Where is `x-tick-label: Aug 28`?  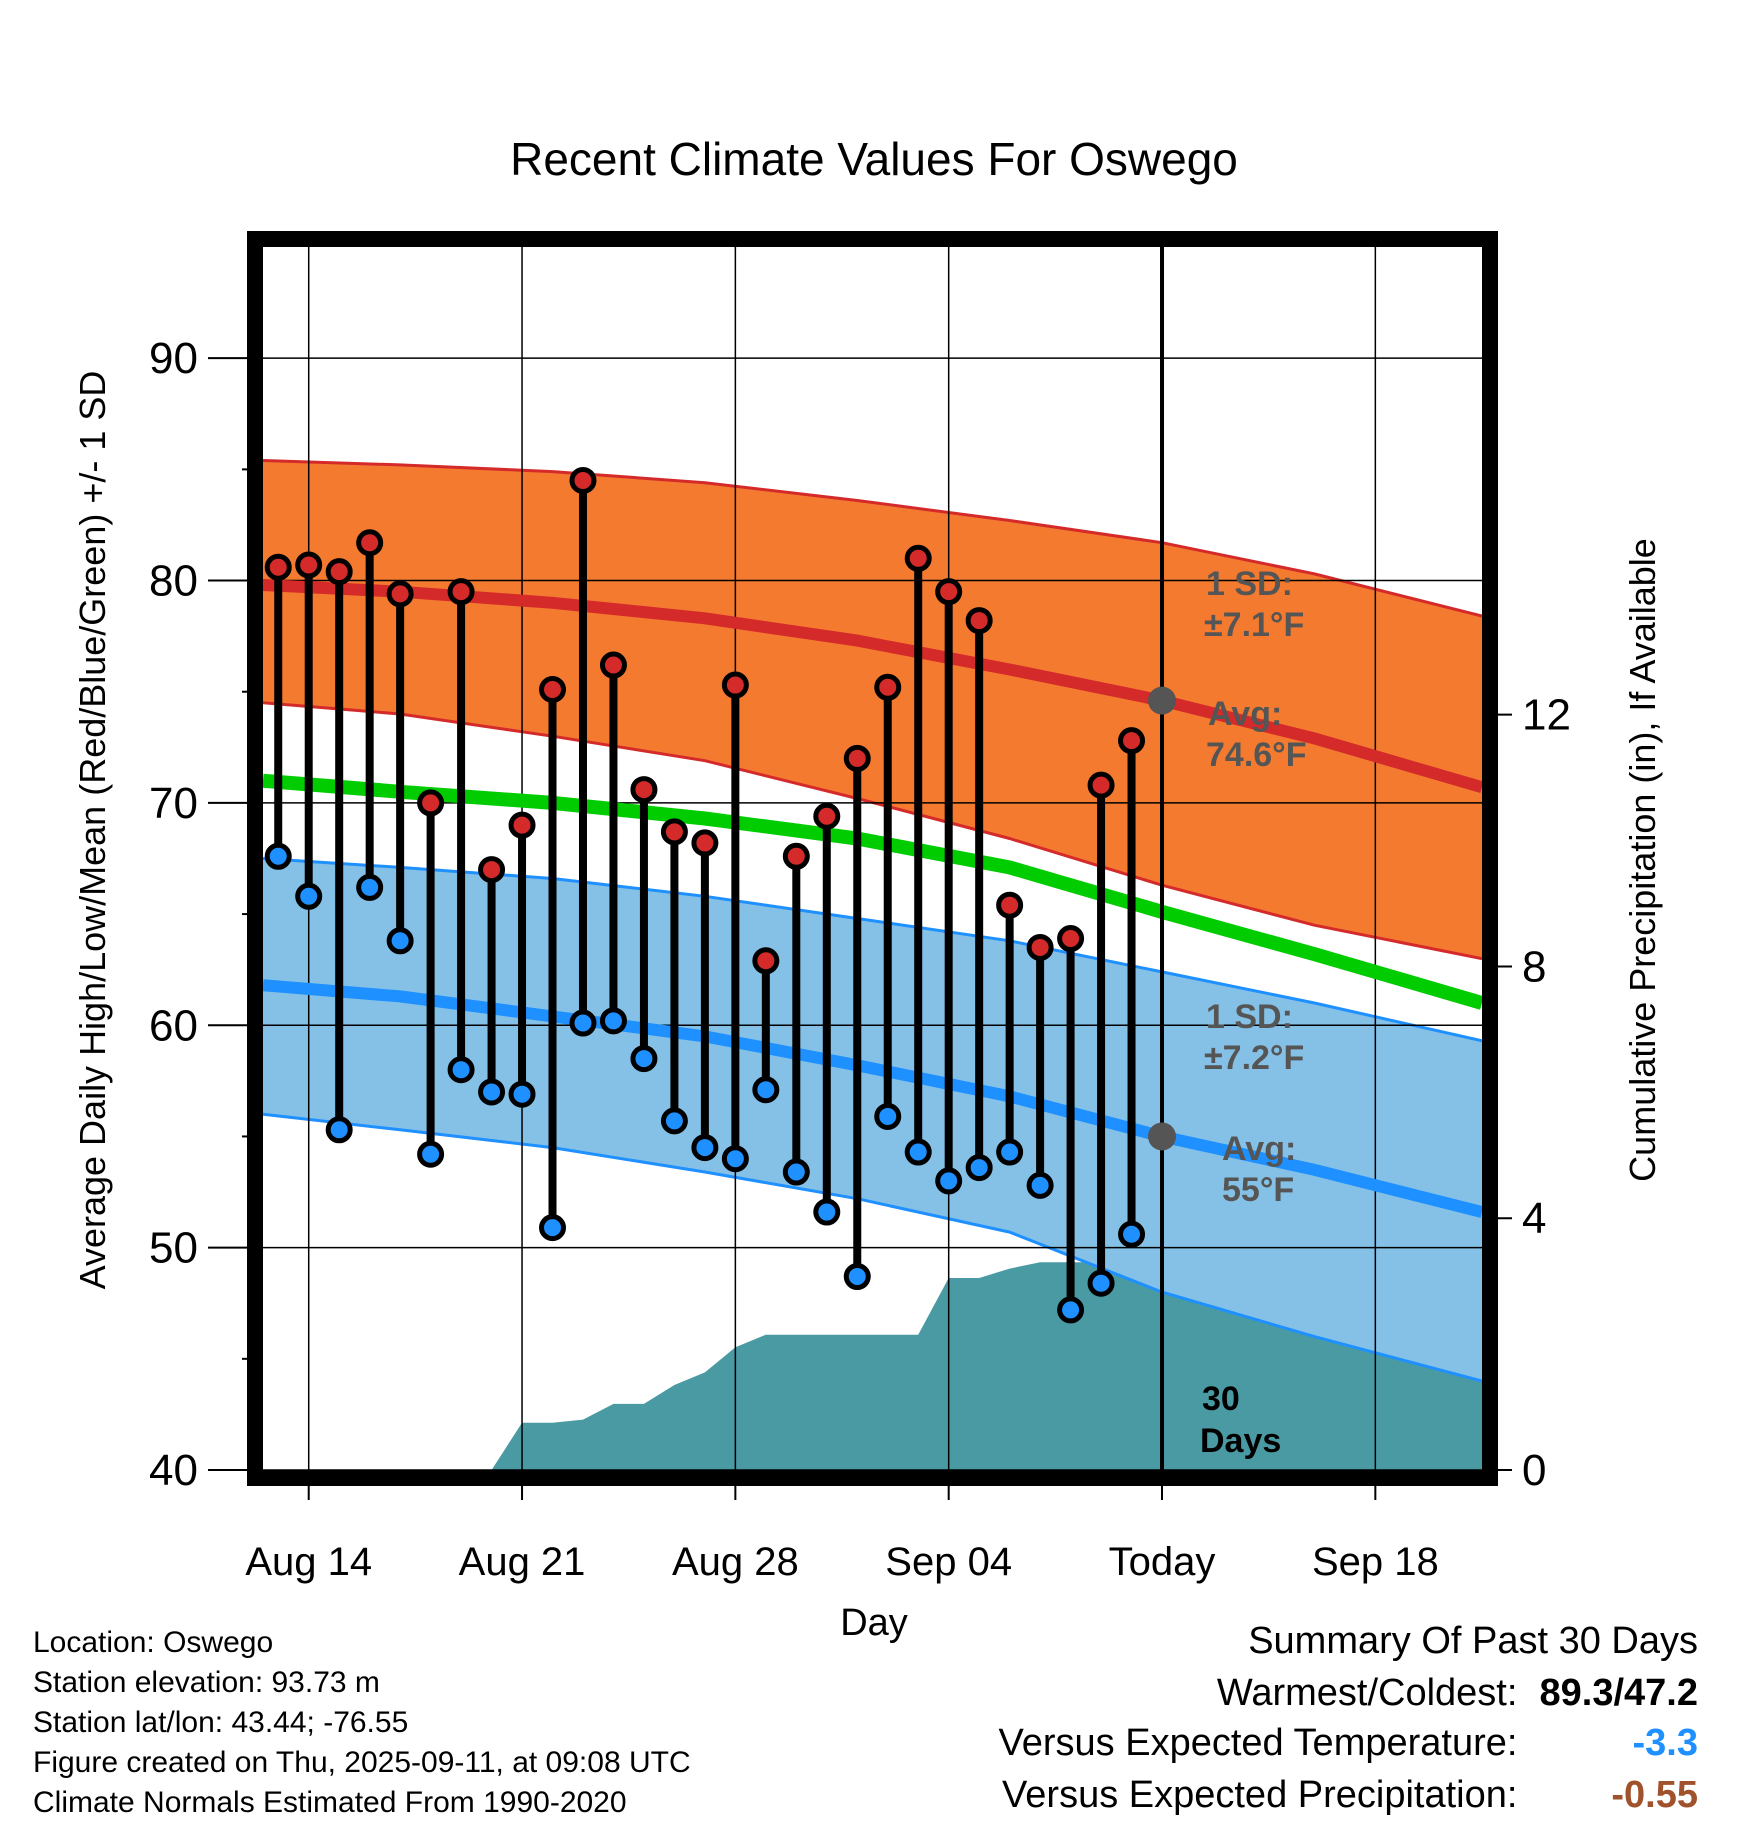 x-tick-label: Aug 28 is located at coordinates (735, 1562).